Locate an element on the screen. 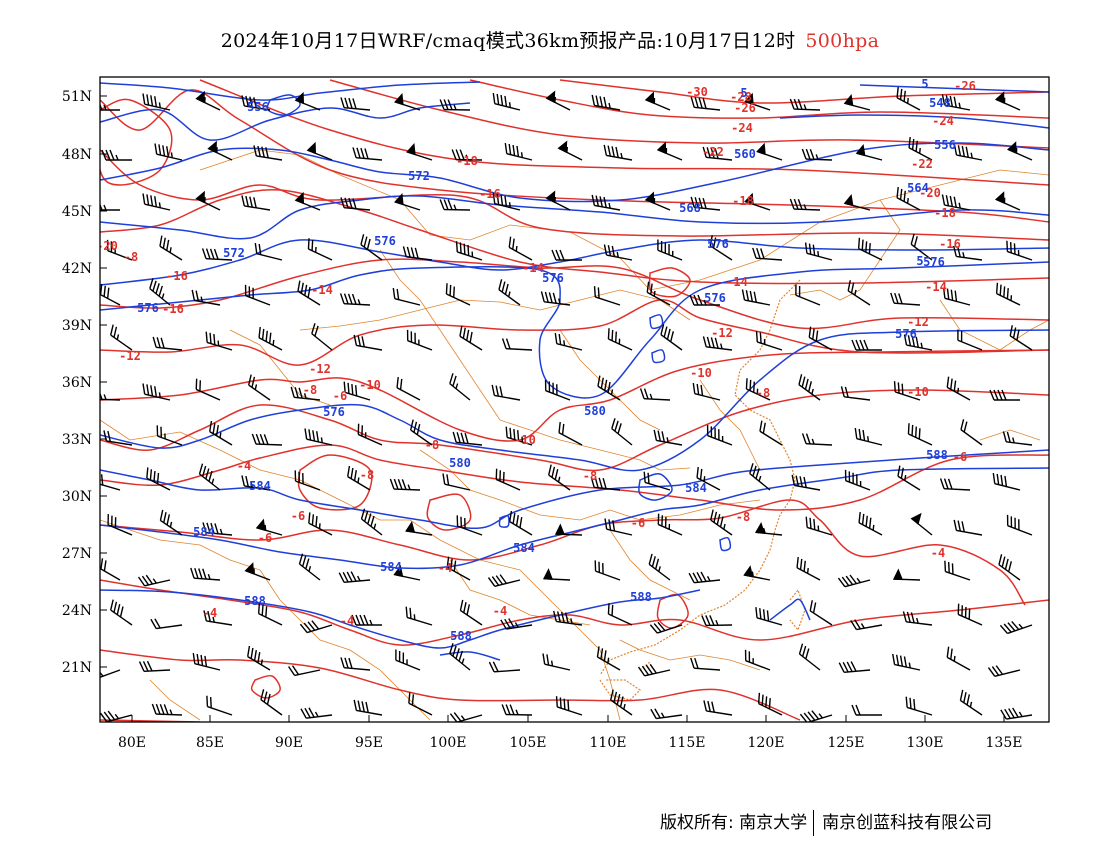 Image resolution: width=1100 pixels, height=850 pixels. lat-label: 39N is located at coordinates (77, 326).